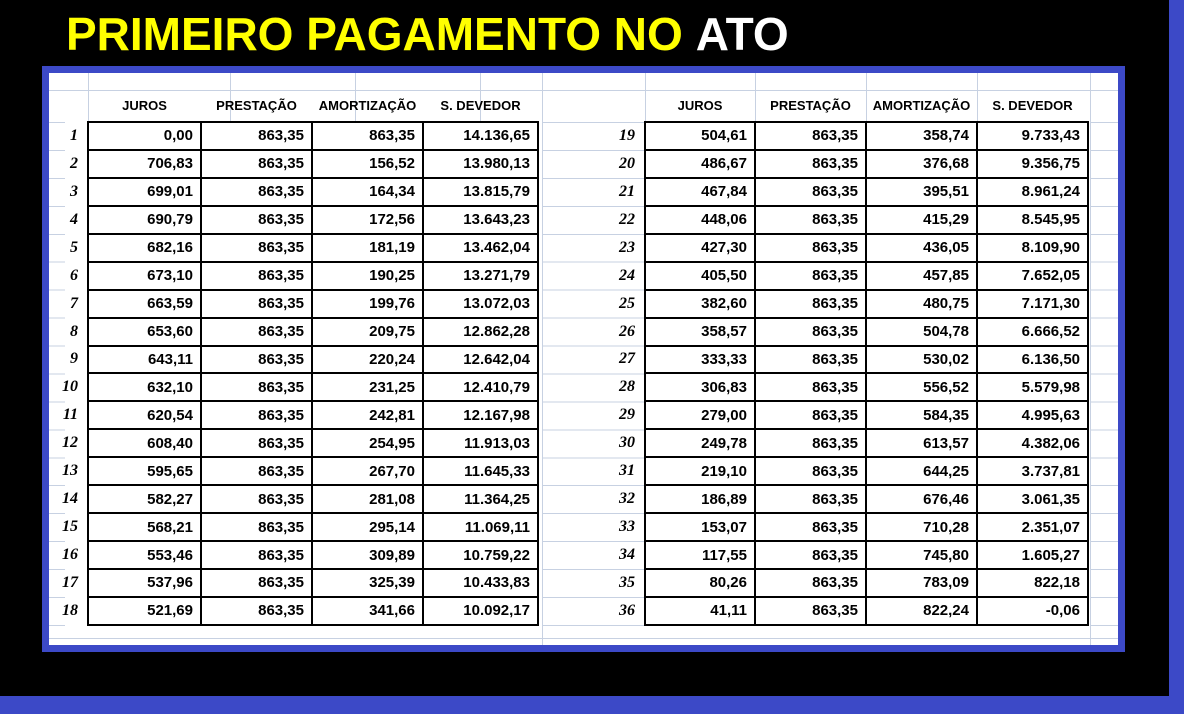 The image size is (1184, 714). Describe the element at coordinates (144, 555) in the screenshot. I see `value-cell: 553,46` at that location.